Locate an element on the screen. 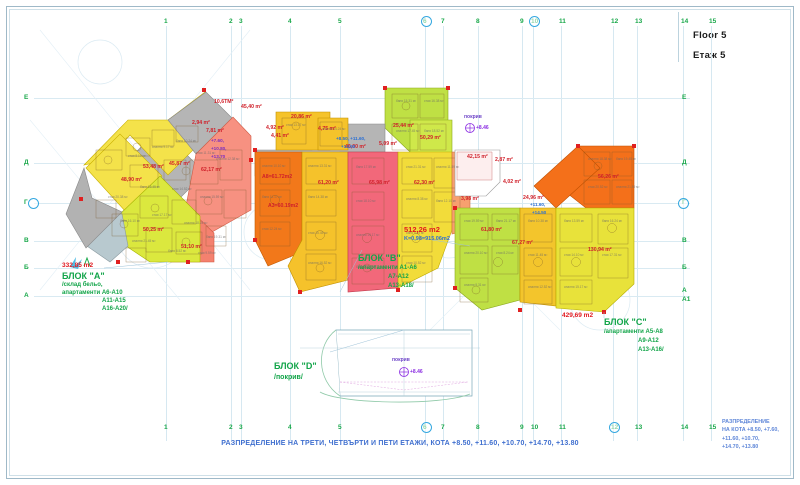  block-c-sub-2: А9-А12 is located at coordinates (648, 341).